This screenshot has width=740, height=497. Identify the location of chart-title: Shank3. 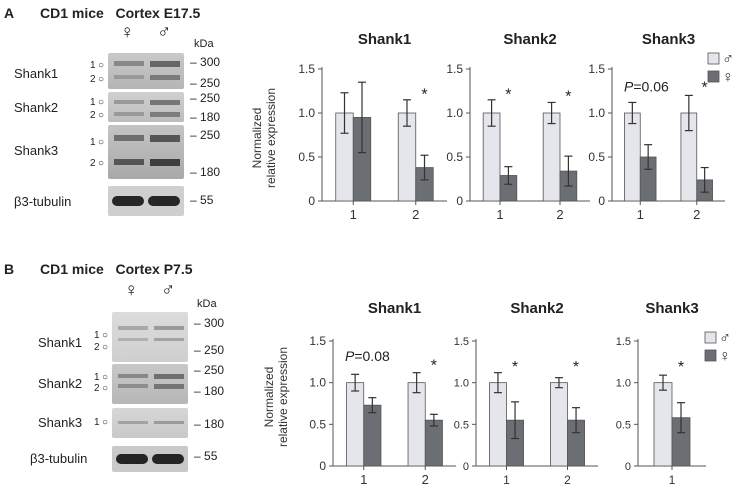
(671, 308).